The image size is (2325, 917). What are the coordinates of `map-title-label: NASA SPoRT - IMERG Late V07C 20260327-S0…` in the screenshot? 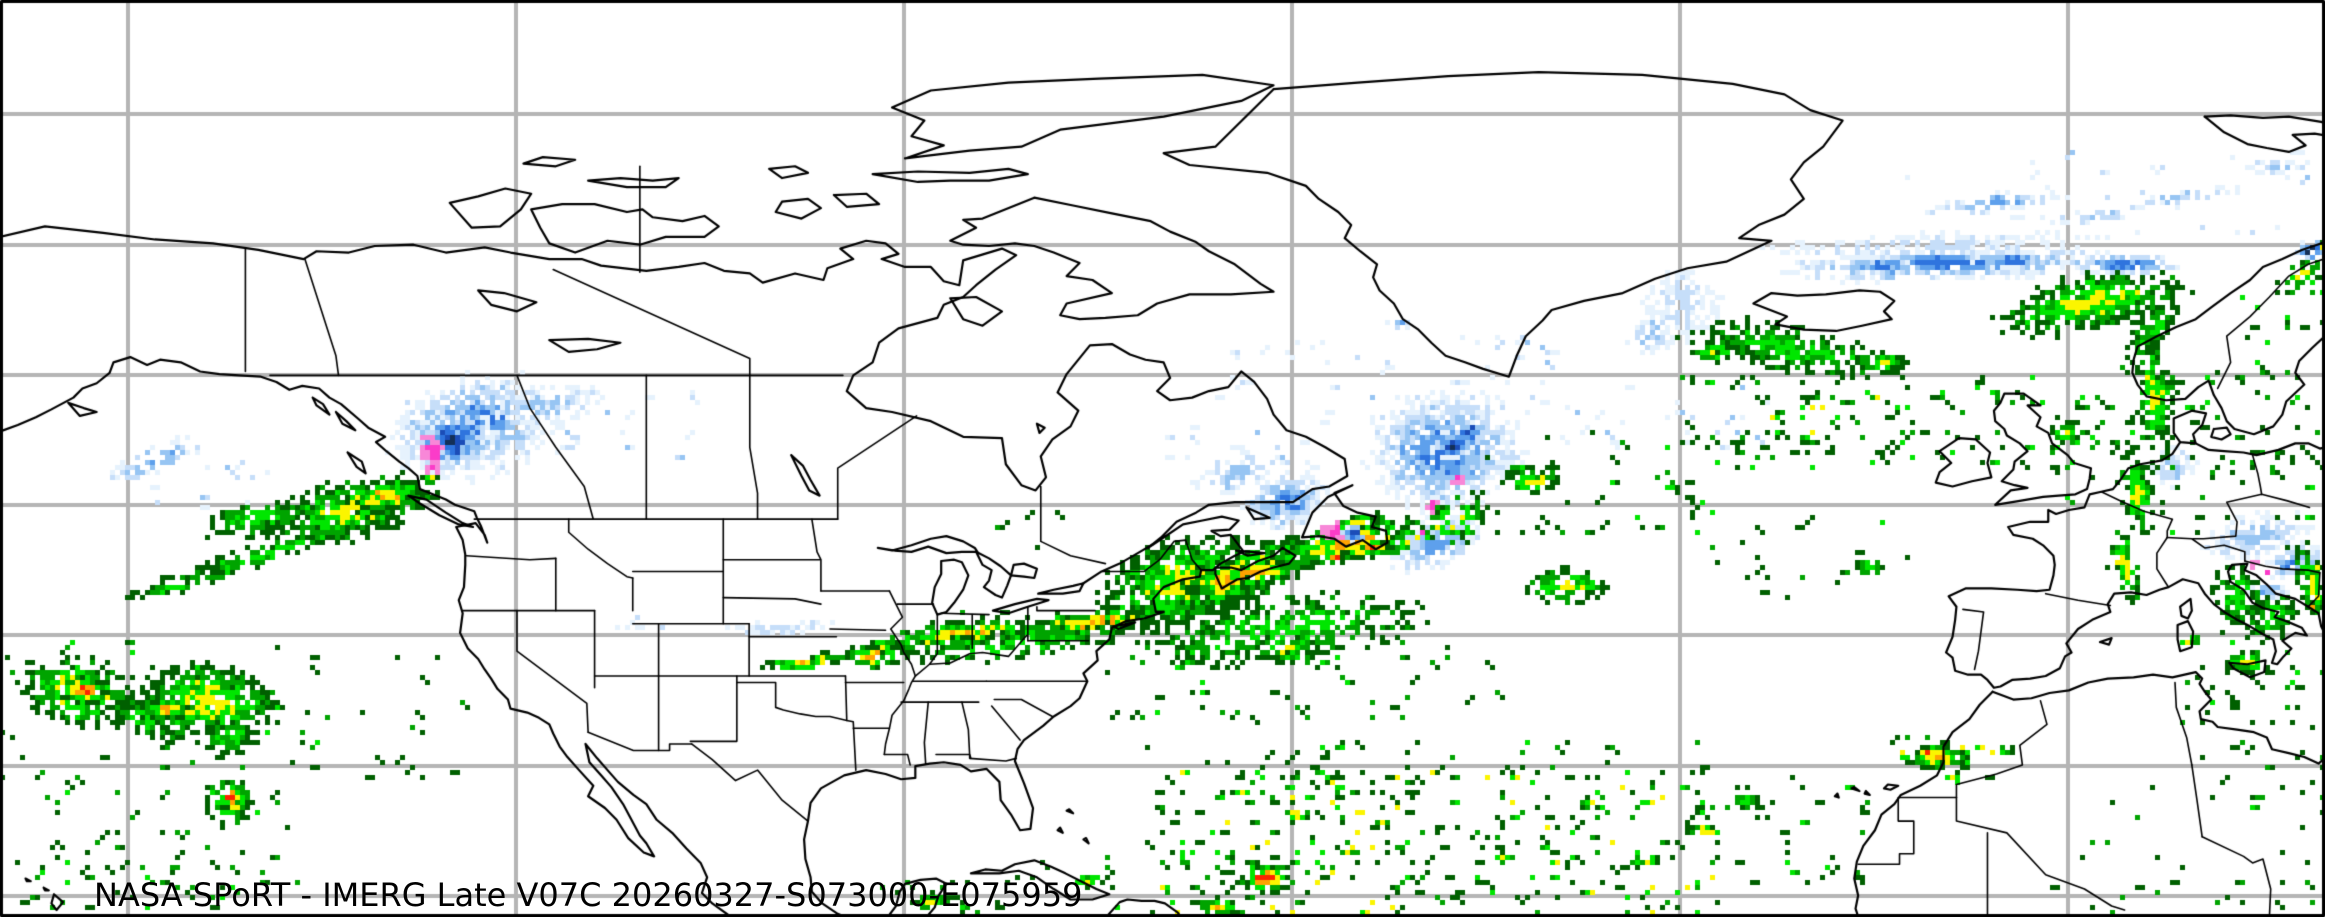 It's located at (588, 895).